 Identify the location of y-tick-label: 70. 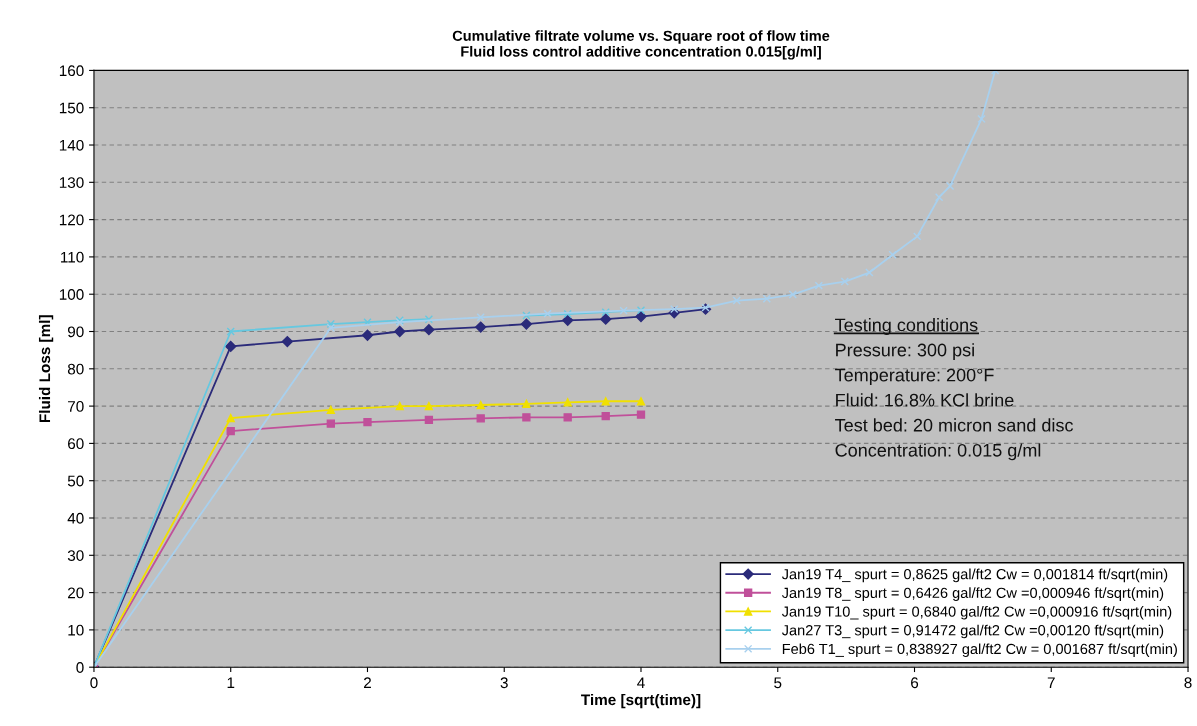
(76, 406).